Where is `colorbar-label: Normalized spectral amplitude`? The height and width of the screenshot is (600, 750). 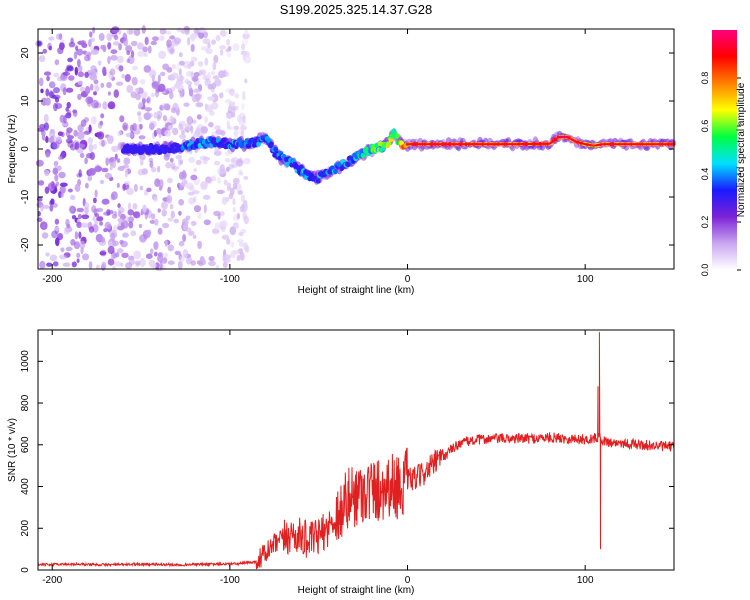 colorbar-label: Normalized spectral amplitude is located at coordinates (741, 149).